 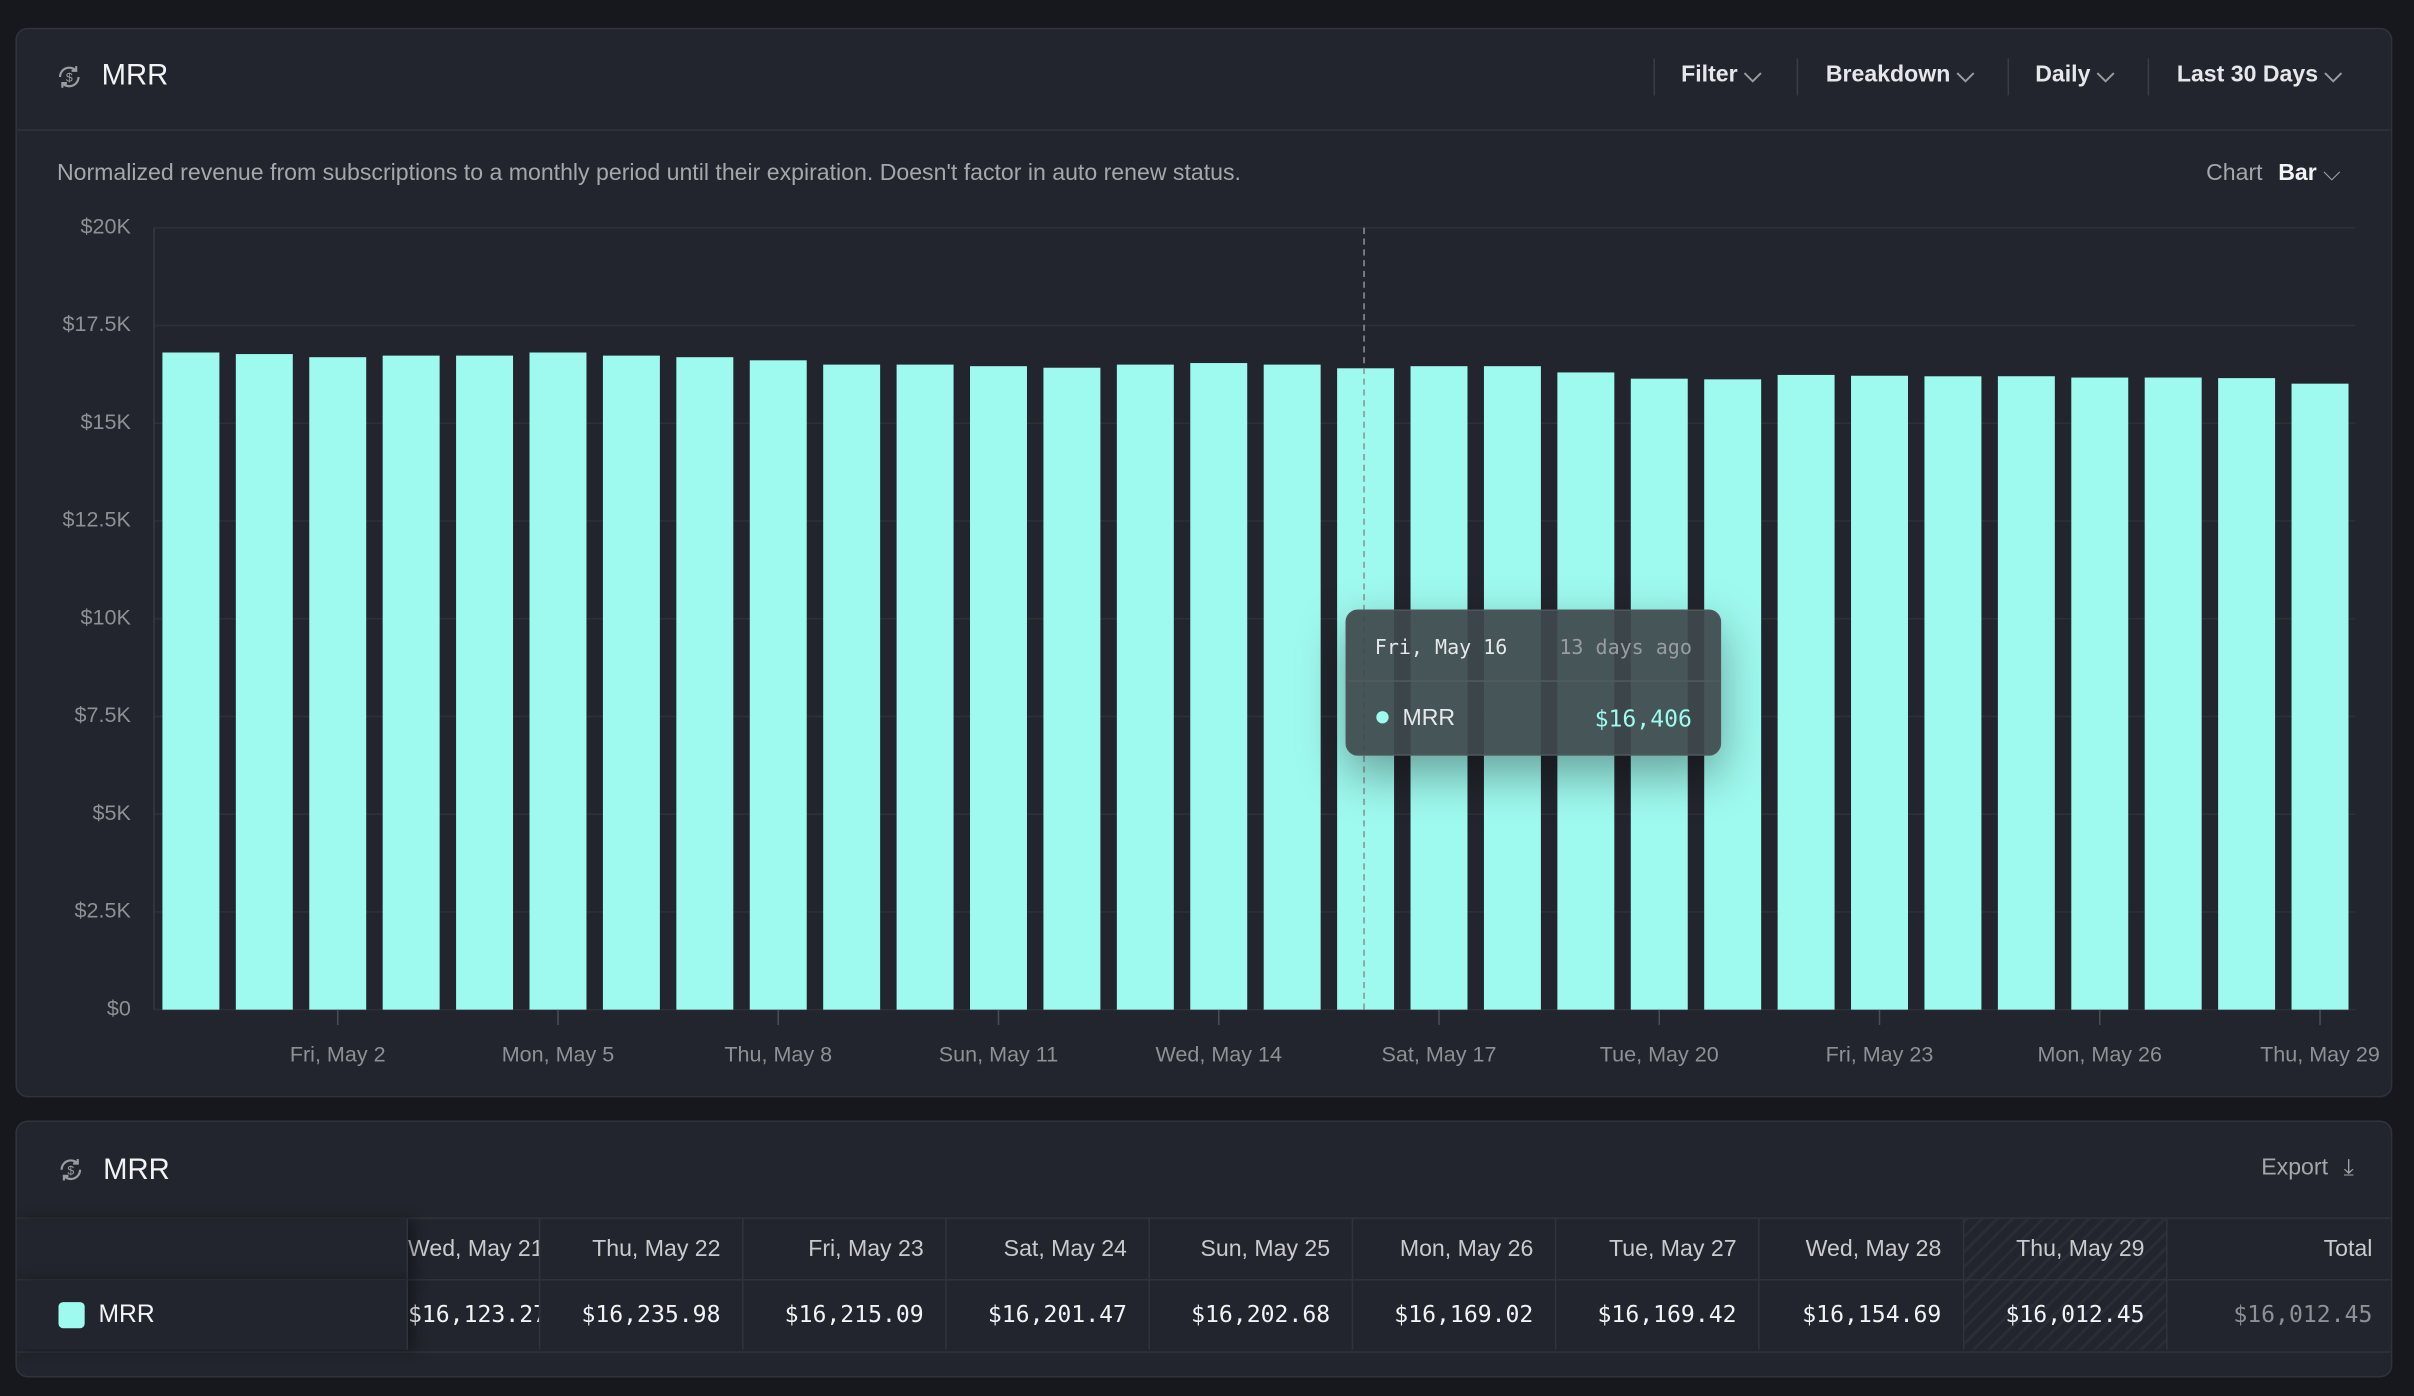 What do you see at coordinates (998, 1054) in the screenshot?
I see `x-tick-label: Sun, May 11` at bounding box center [998, 1054].